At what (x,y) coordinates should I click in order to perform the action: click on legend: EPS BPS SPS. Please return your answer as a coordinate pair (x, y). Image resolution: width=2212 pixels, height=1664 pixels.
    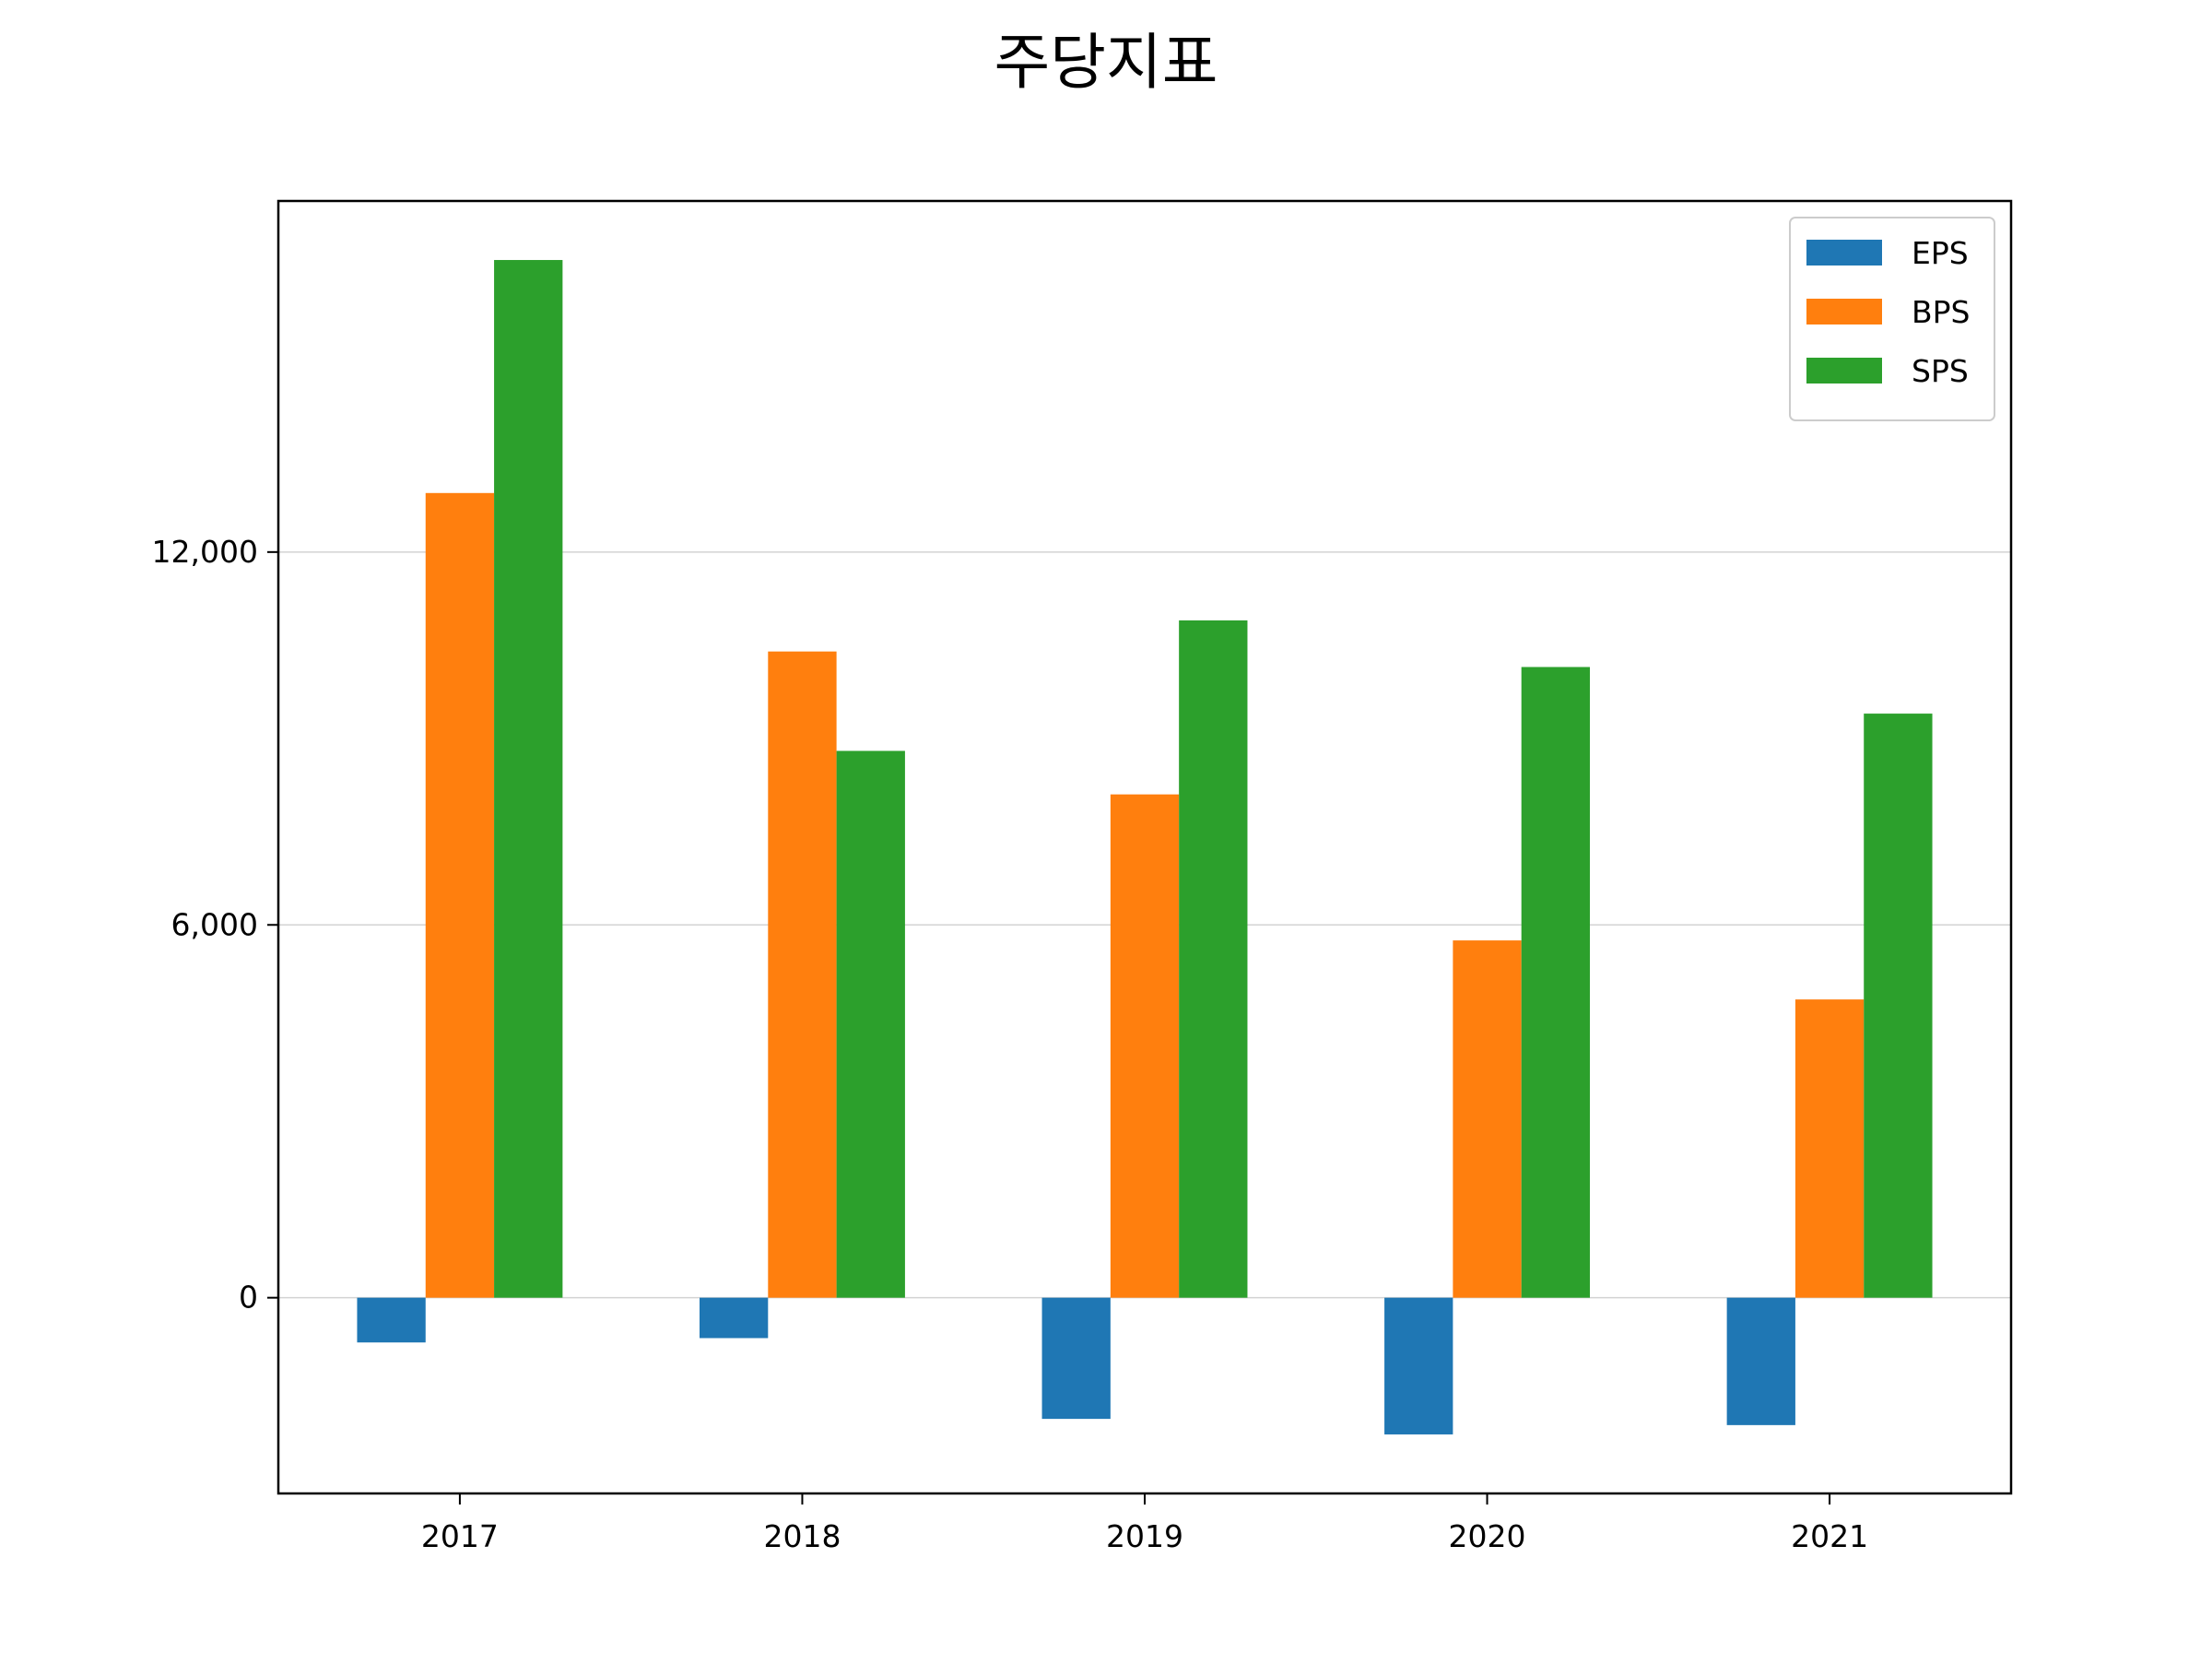
    Looking at the image, I should click on (1892, 319).